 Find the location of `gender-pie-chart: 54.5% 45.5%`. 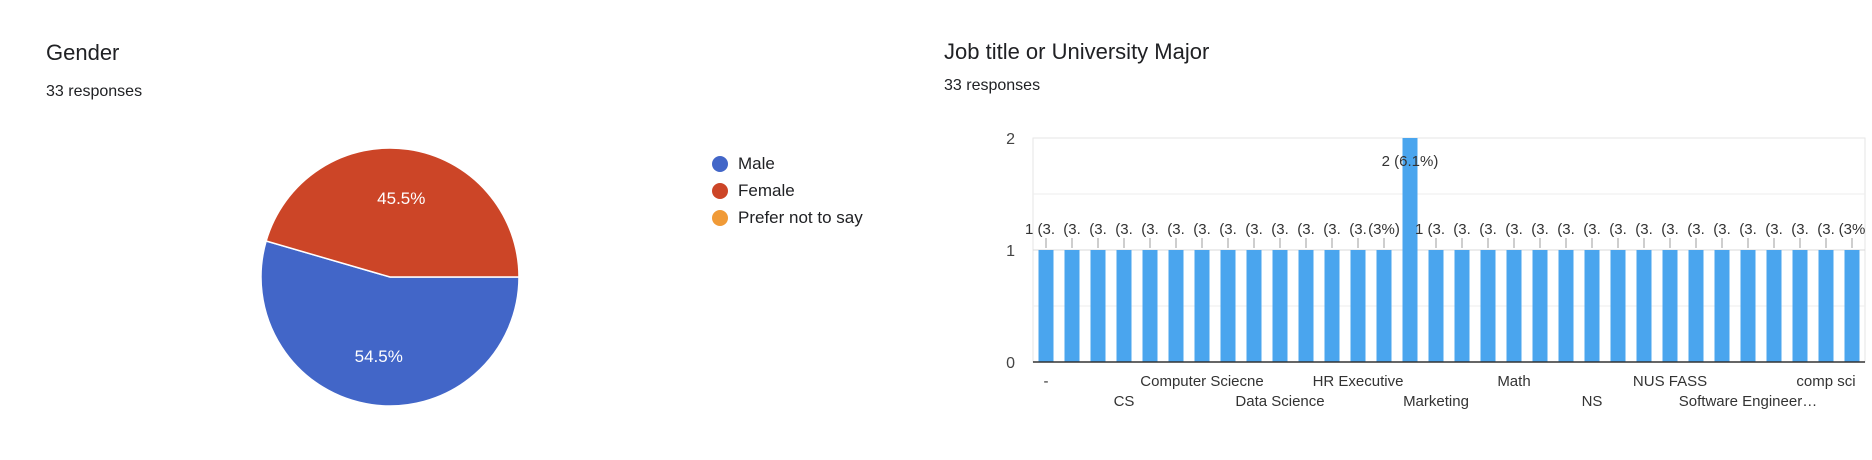

gender-pie-chart: 54.5% 45.5% is located at coordinates (390, 277).